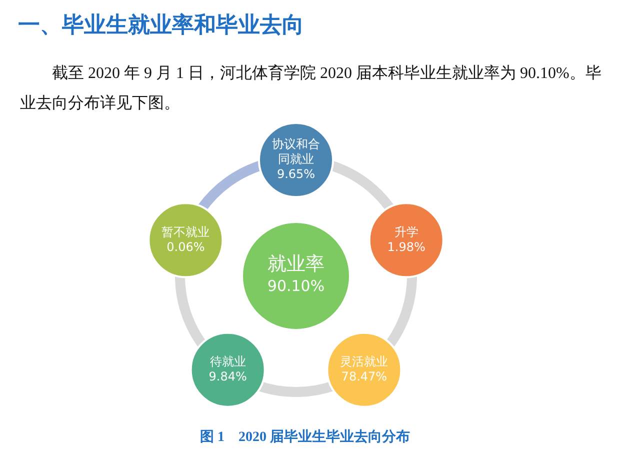  What do you see at coordinates (406, 231) in the screenshot?
I see `category-label: 升学` at bounding box center [406, 231].